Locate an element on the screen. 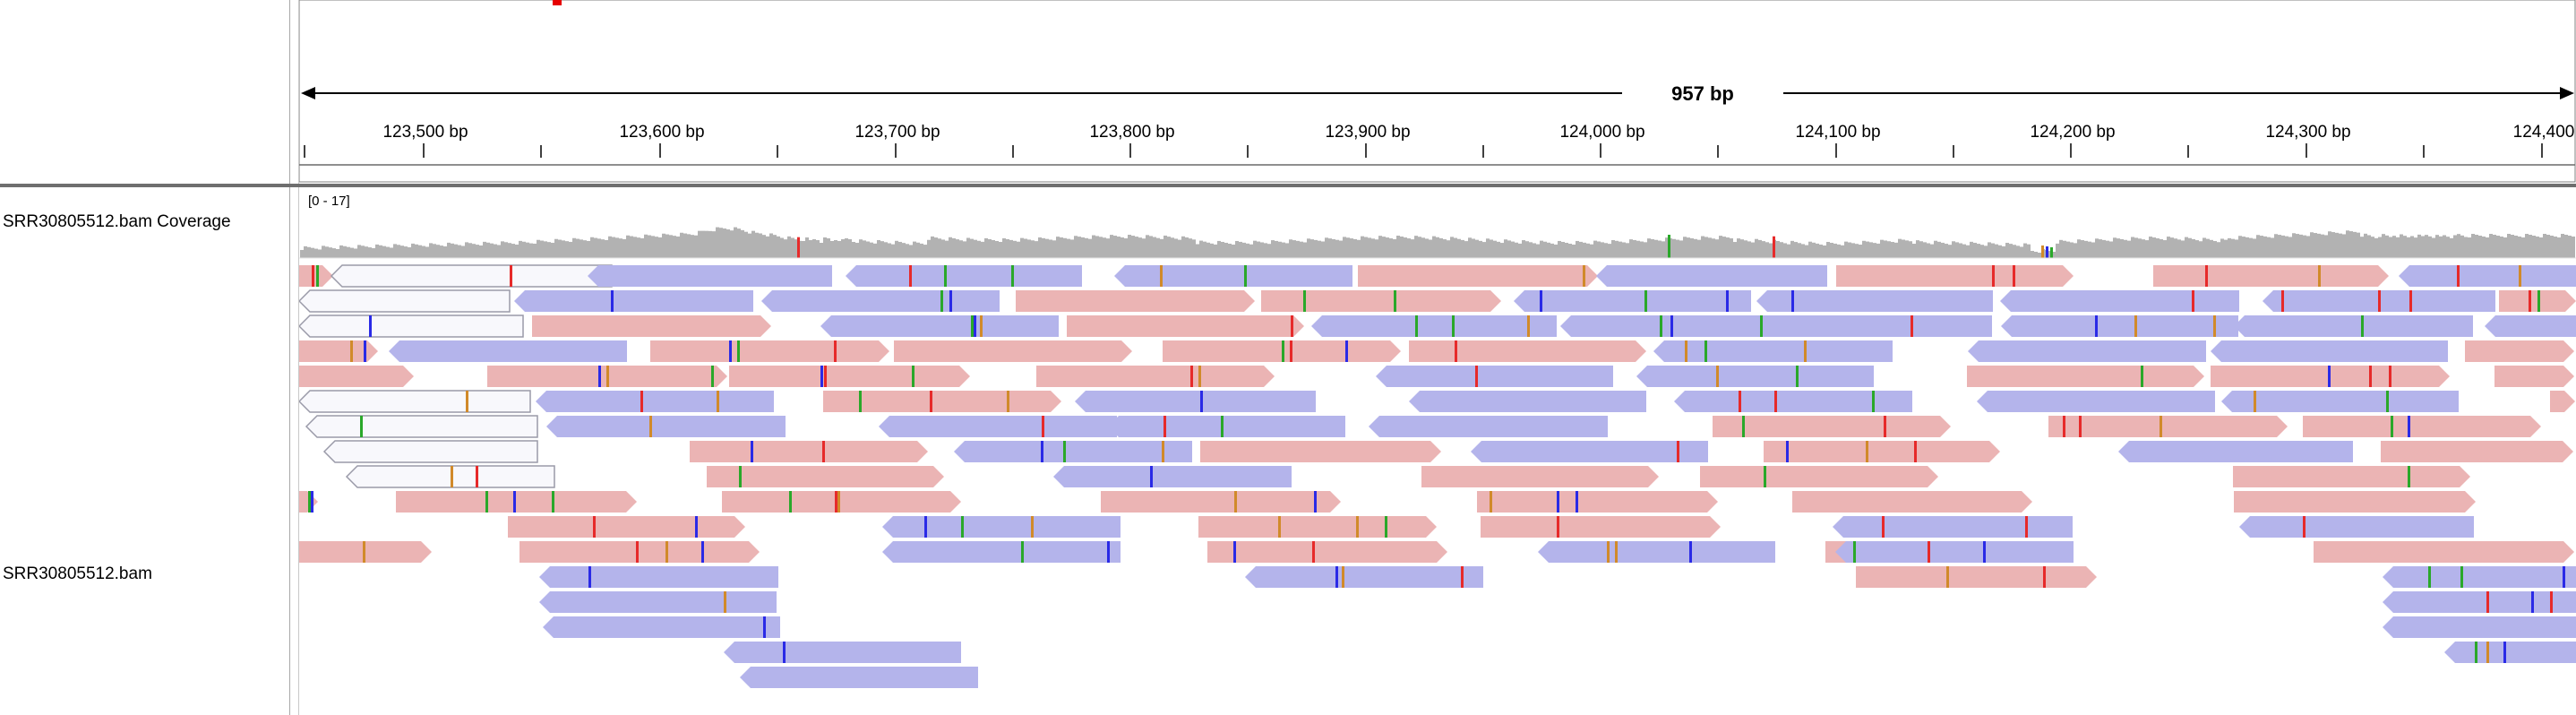 This screenshot has width=2576, height=715. viewport-marker is located at coordinates (557, 2).